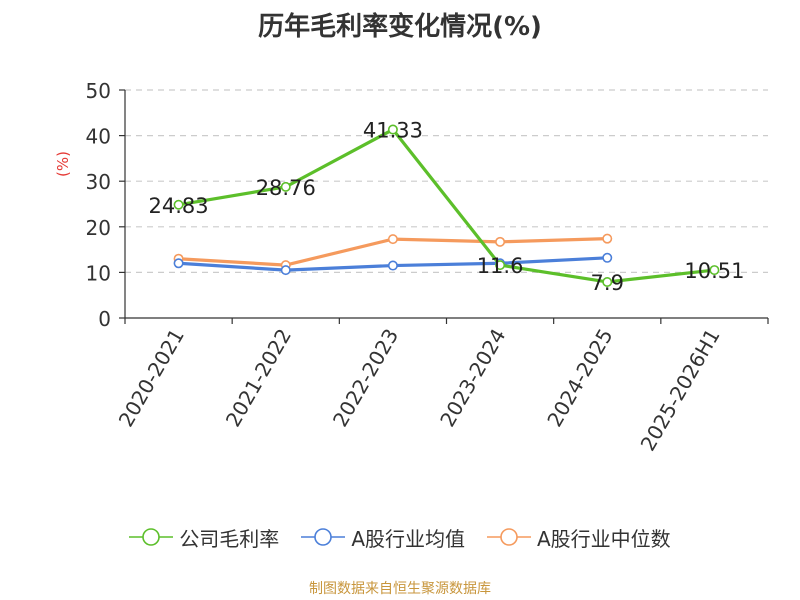 This screenshot has height=600, width=800. What do you see at coordinates (98, 182) in the screenshot?
I see `y-tick-label: 30` at bounding box center [98, 182].